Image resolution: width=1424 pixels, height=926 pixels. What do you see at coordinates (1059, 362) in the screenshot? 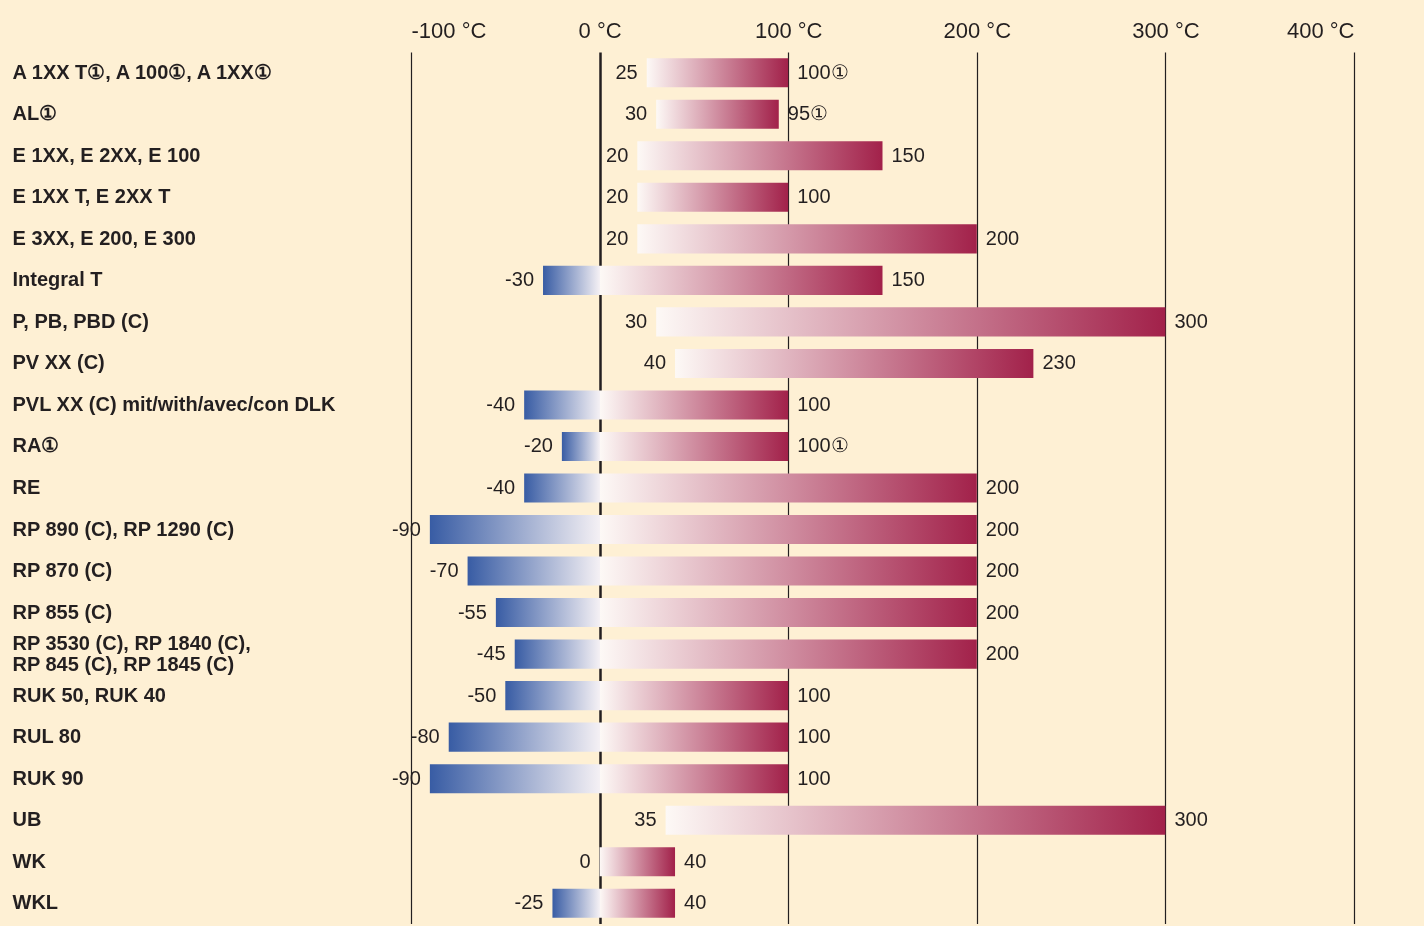
I see `annotation: 230` at bounding box center [1059, 362].